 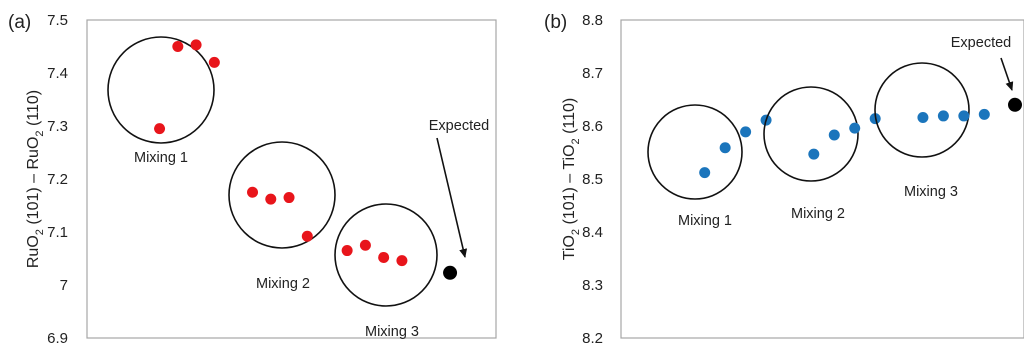 I want to click on panel-b-label: (b), so click(x=555, y=22).